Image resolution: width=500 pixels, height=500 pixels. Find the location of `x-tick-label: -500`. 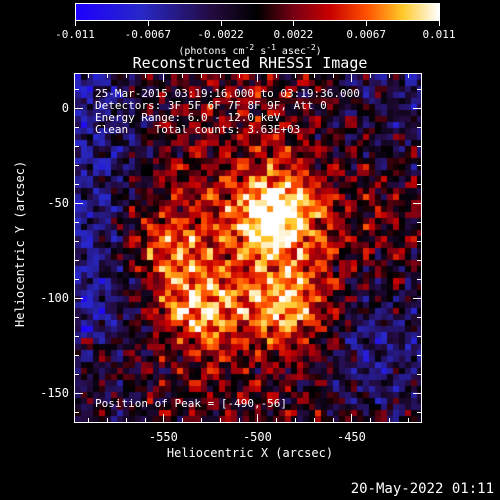

x-tick-label: -500 is located at coordinates (257, 437).